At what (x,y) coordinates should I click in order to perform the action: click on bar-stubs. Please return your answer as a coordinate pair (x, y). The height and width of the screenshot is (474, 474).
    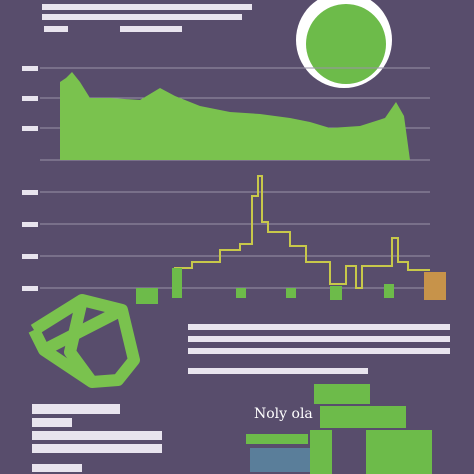
    Looking at the image, I should click on (291, 286).